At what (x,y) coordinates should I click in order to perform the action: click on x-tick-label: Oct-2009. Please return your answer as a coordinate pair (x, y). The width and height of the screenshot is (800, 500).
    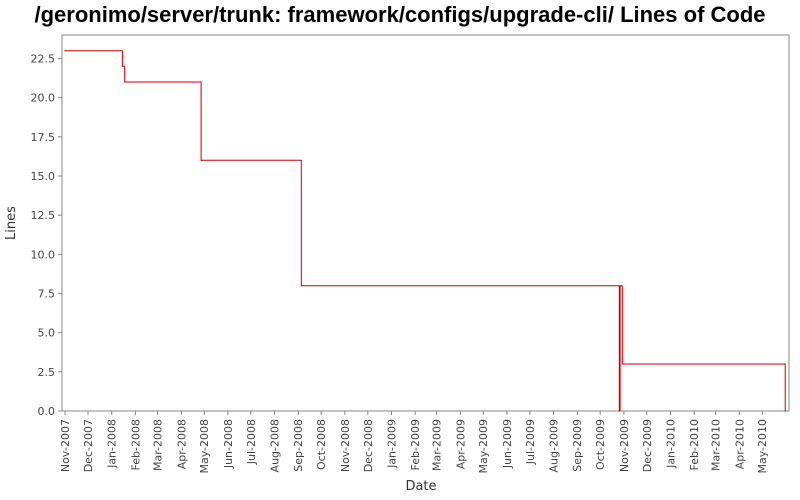
    Looking at the image, I should click on (600, 444).